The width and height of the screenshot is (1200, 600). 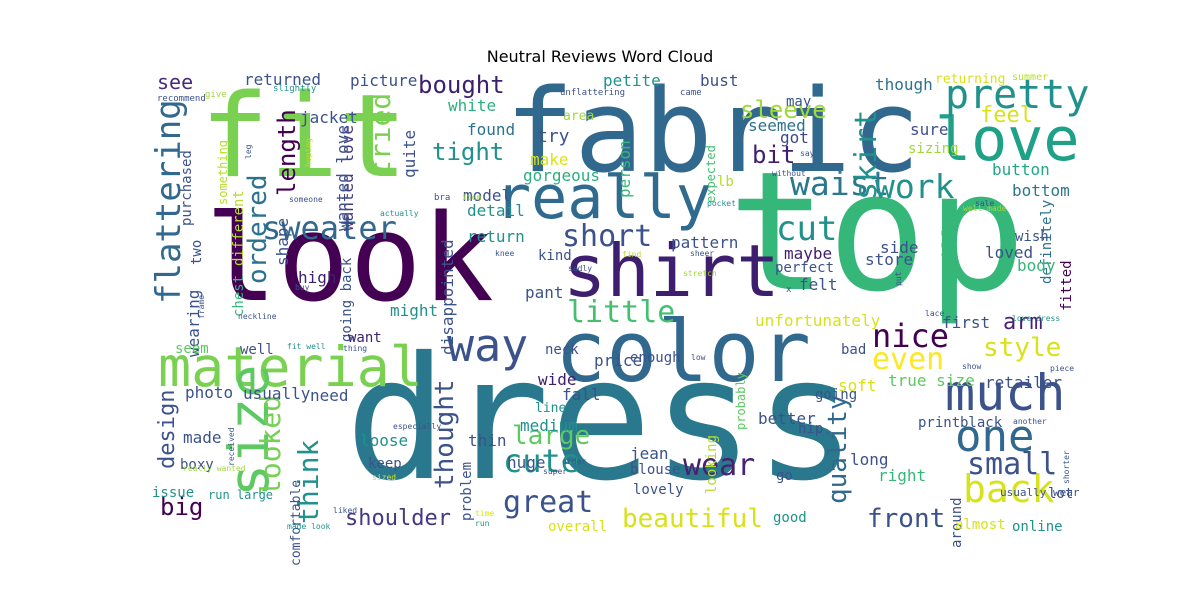 I want to click on cloud-word: find, so click(x=632, y=254).